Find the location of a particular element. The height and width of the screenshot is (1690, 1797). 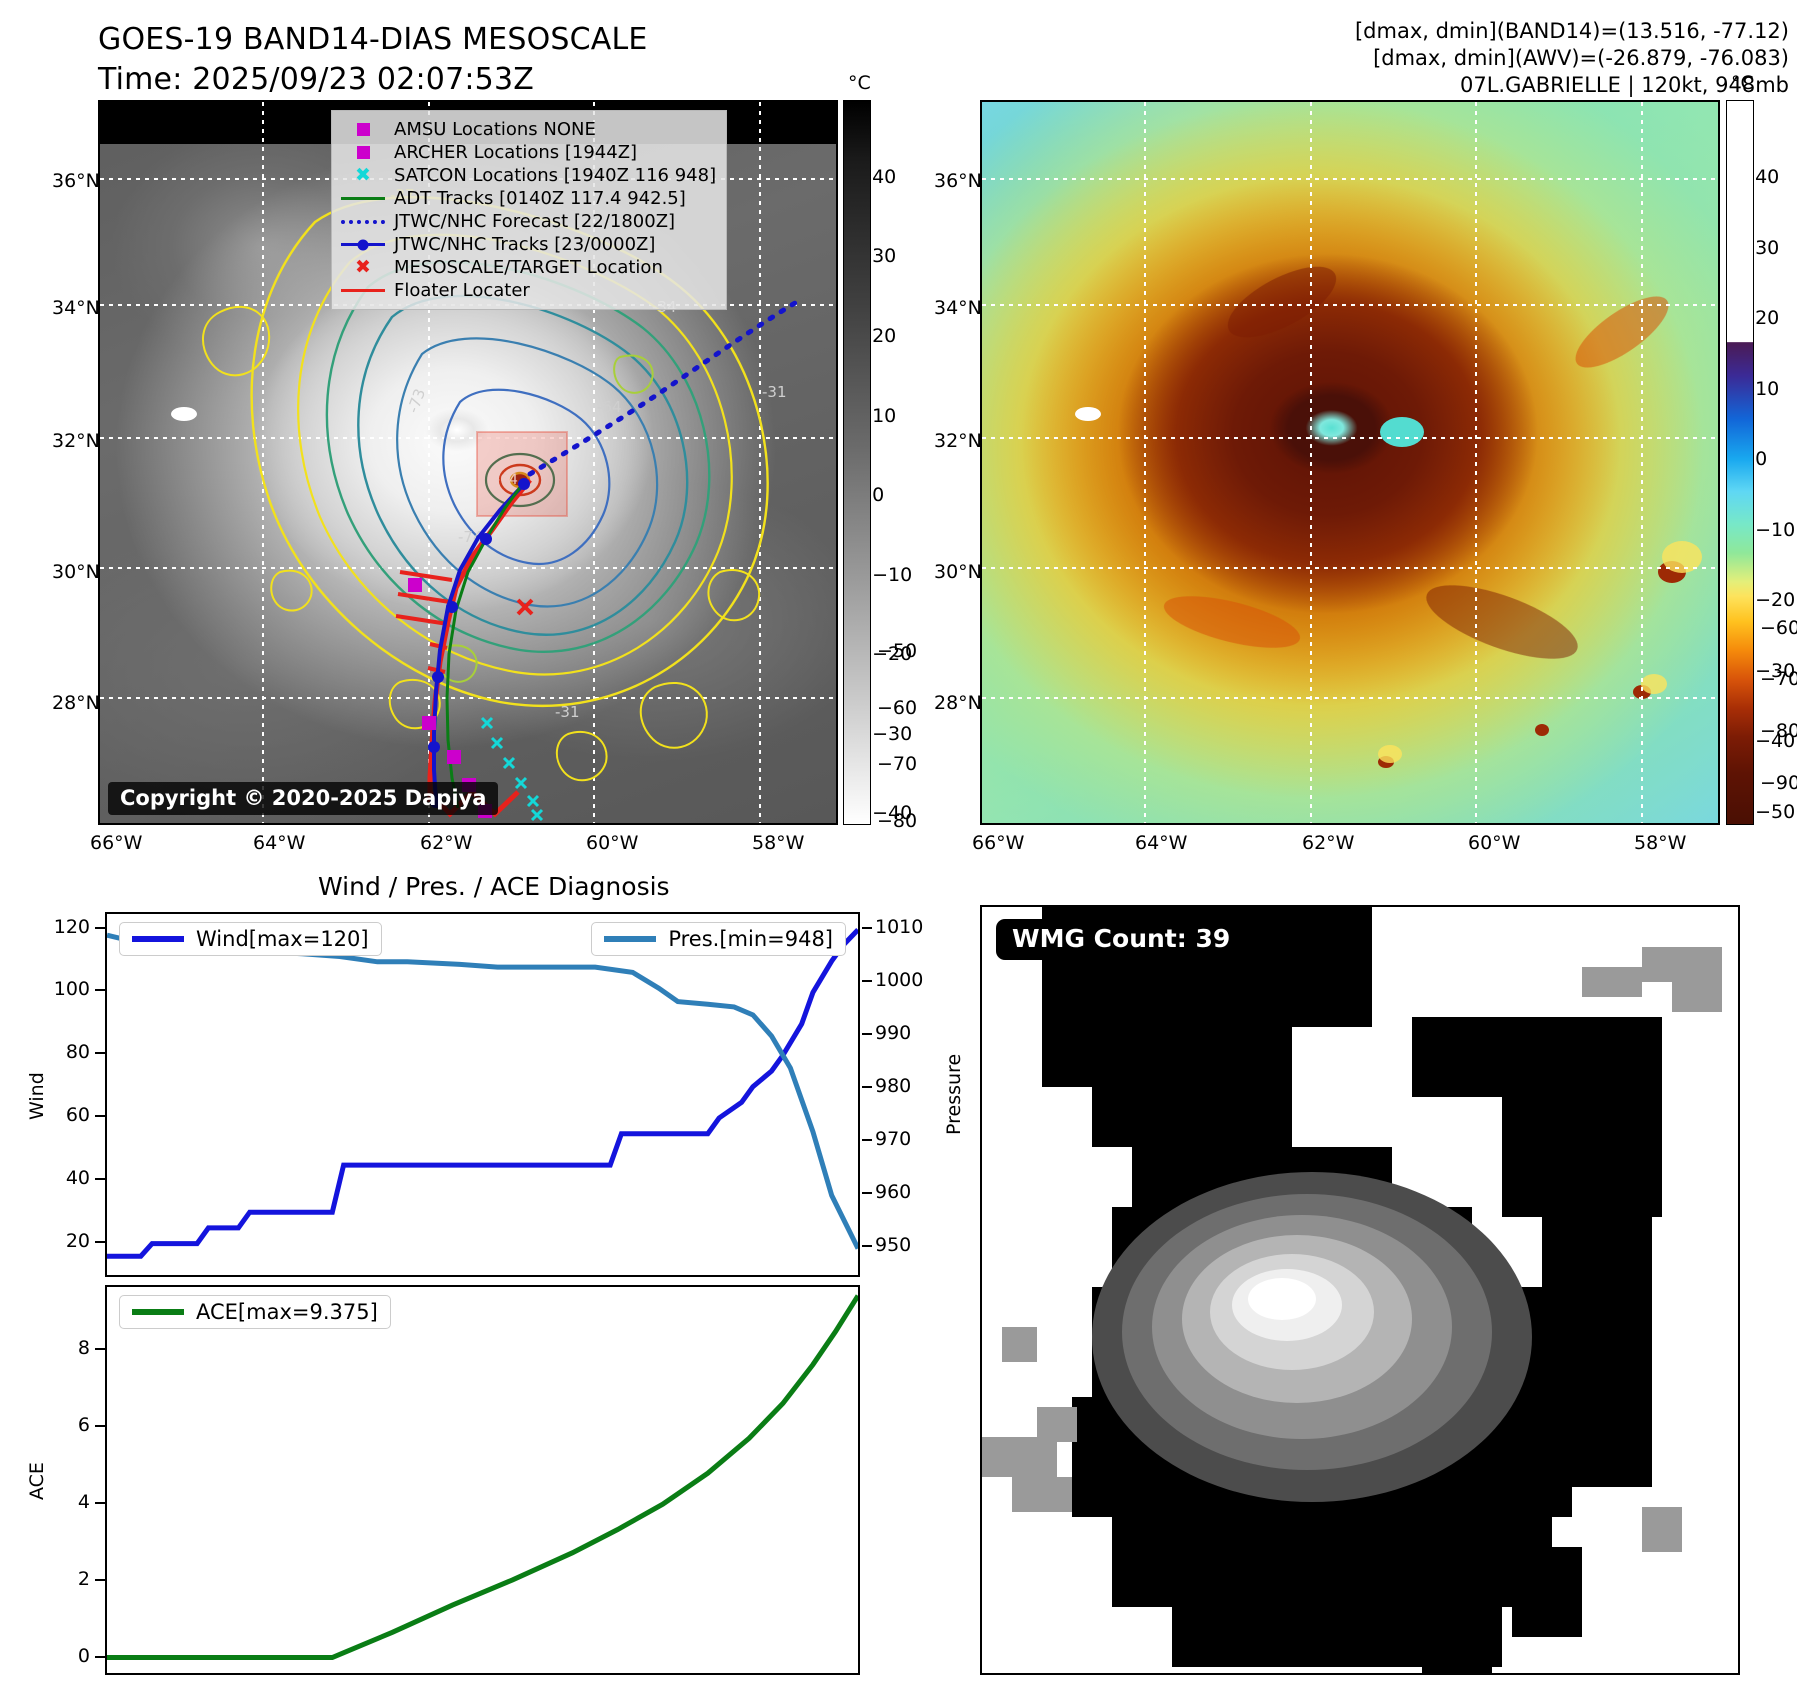

cbar-tick: 20 is located at coordinates (1767, 317).